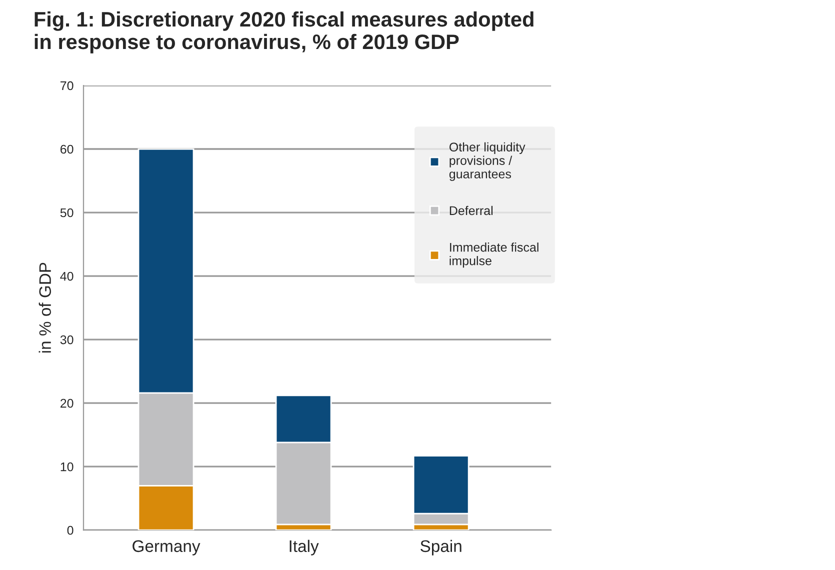 The image size is (835, 570). Describe the element at coordinates (67, 213) in the screenshot. I see `y-tick-label: 50` at that location.